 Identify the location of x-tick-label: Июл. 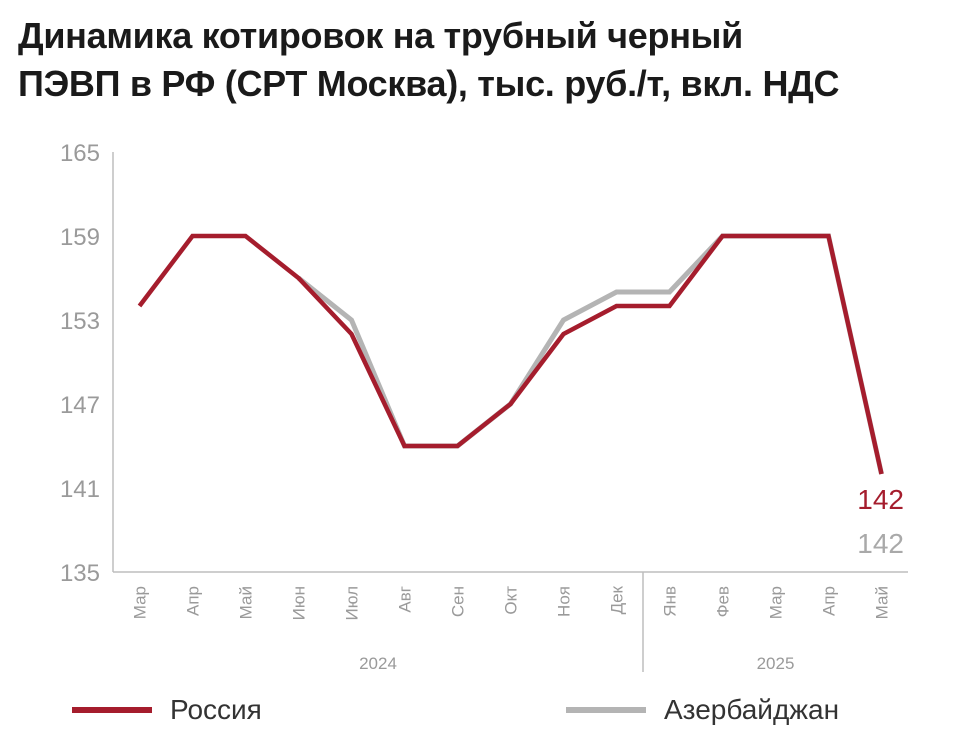
(352, 603).